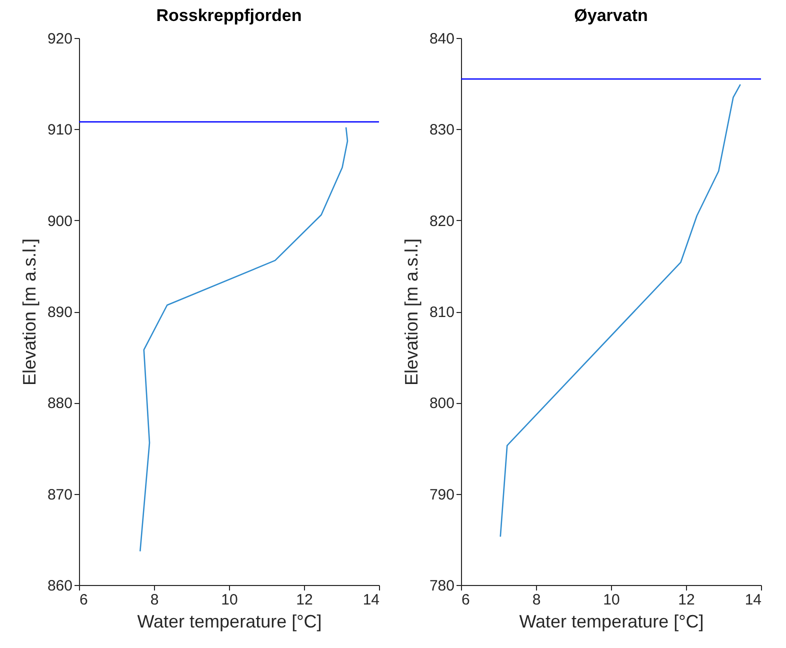 The width and height of the screenshot is (786, 648). What do you see at coordinates (441, 312) in the screenshot?
I see `y-tick-label: 810` at bounding box center [441, 312].